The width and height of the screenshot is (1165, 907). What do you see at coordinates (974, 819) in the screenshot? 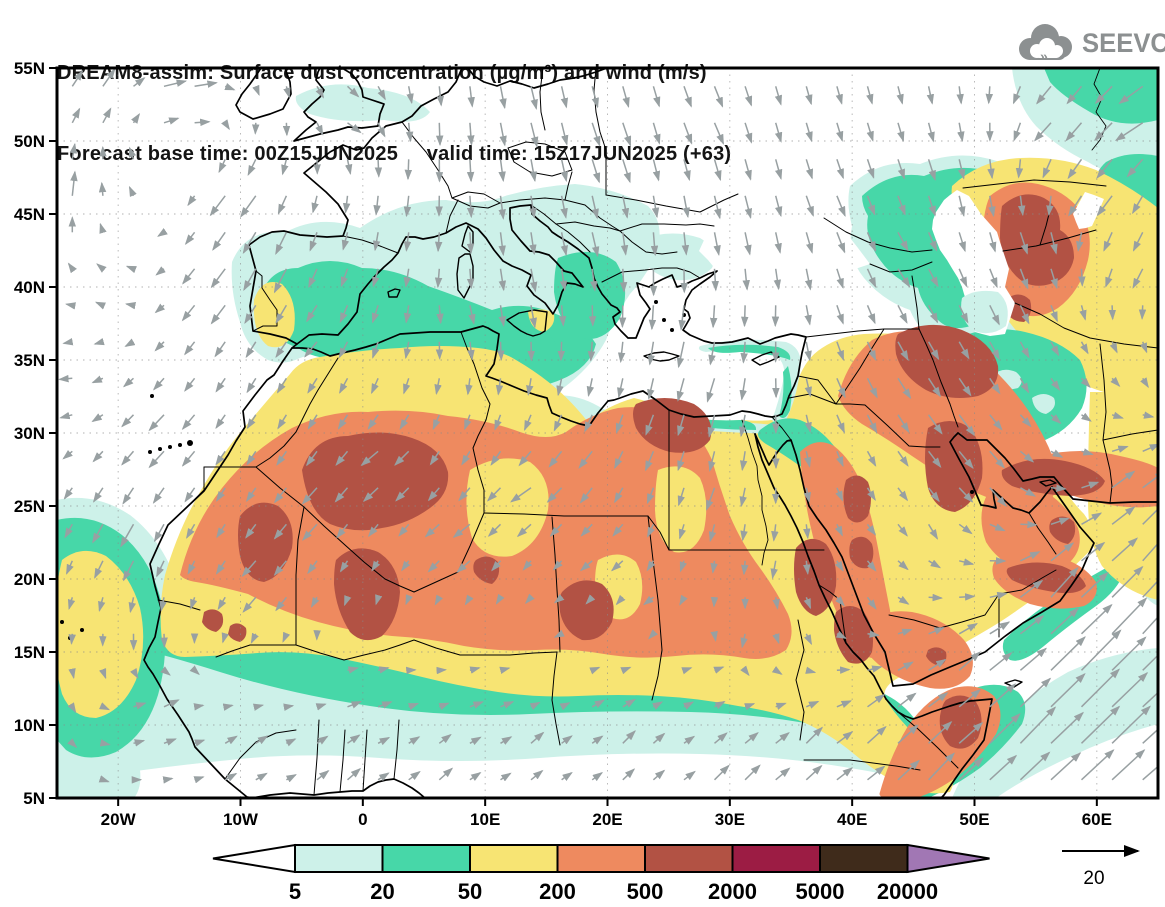
I see `x-tick-label: 50E` at bounding box center [974, 819].